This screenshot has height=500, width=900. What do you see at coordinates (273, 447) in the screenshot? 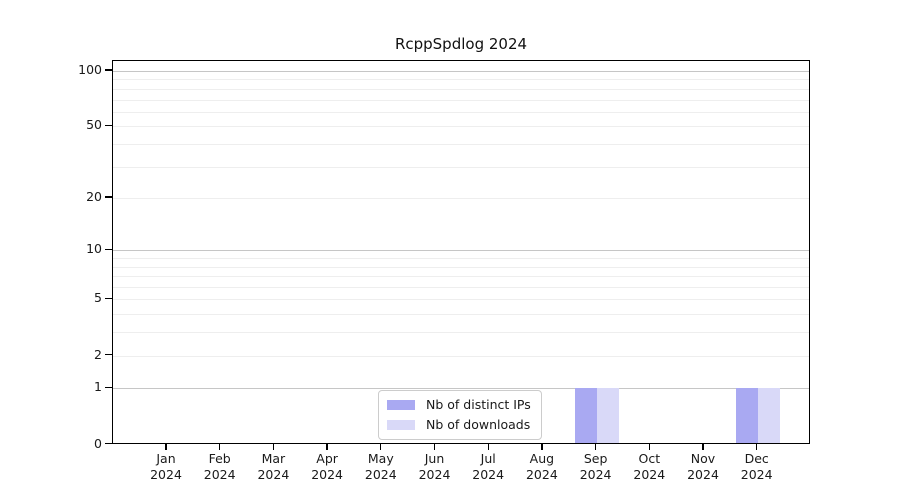
I see `x-tick-mark-mar` at bounding box center [273, 447].